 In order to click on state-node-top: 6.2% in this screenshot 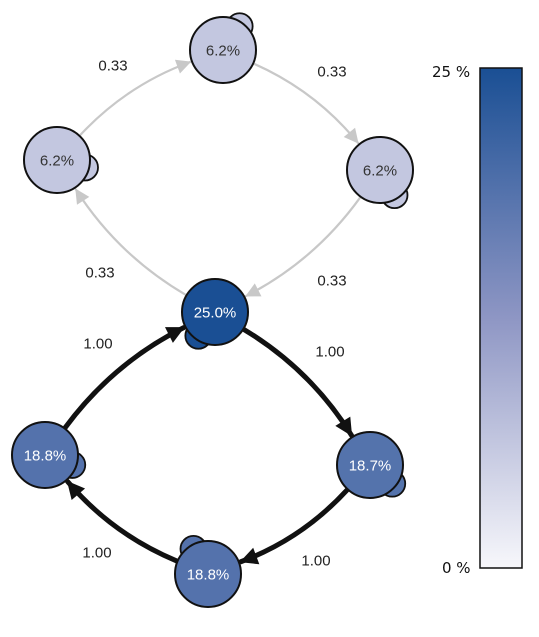, I will do `click(223, 50)`.